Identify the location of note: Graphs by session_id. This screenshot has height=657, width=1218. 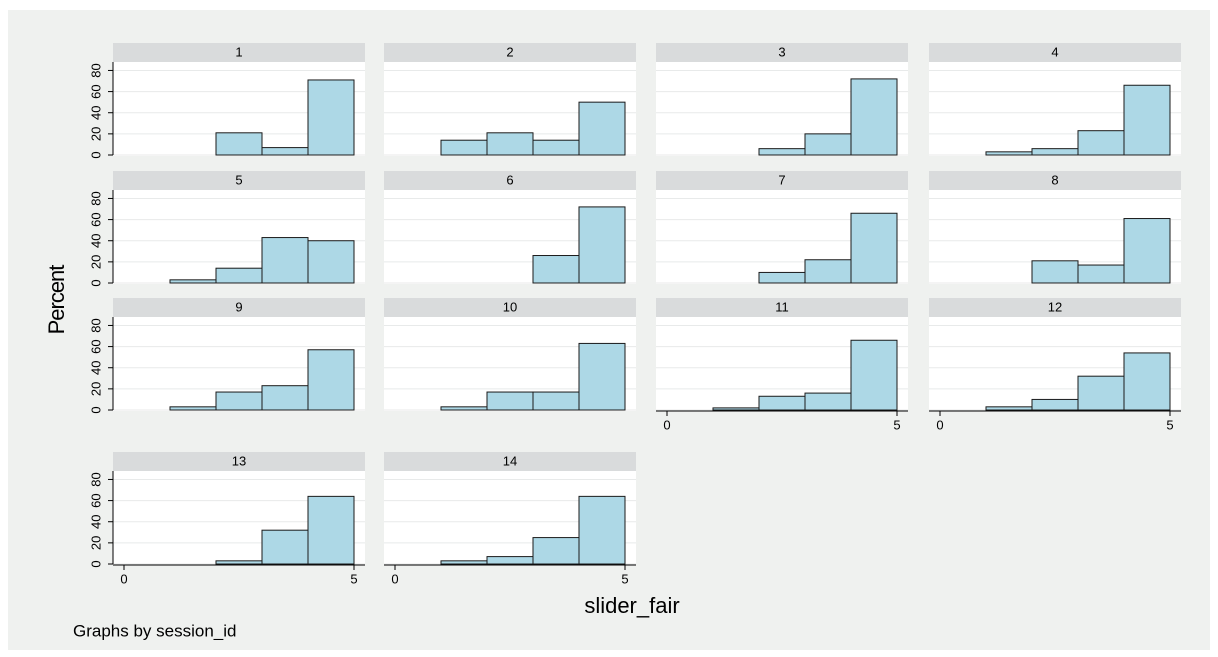
(154, 630).